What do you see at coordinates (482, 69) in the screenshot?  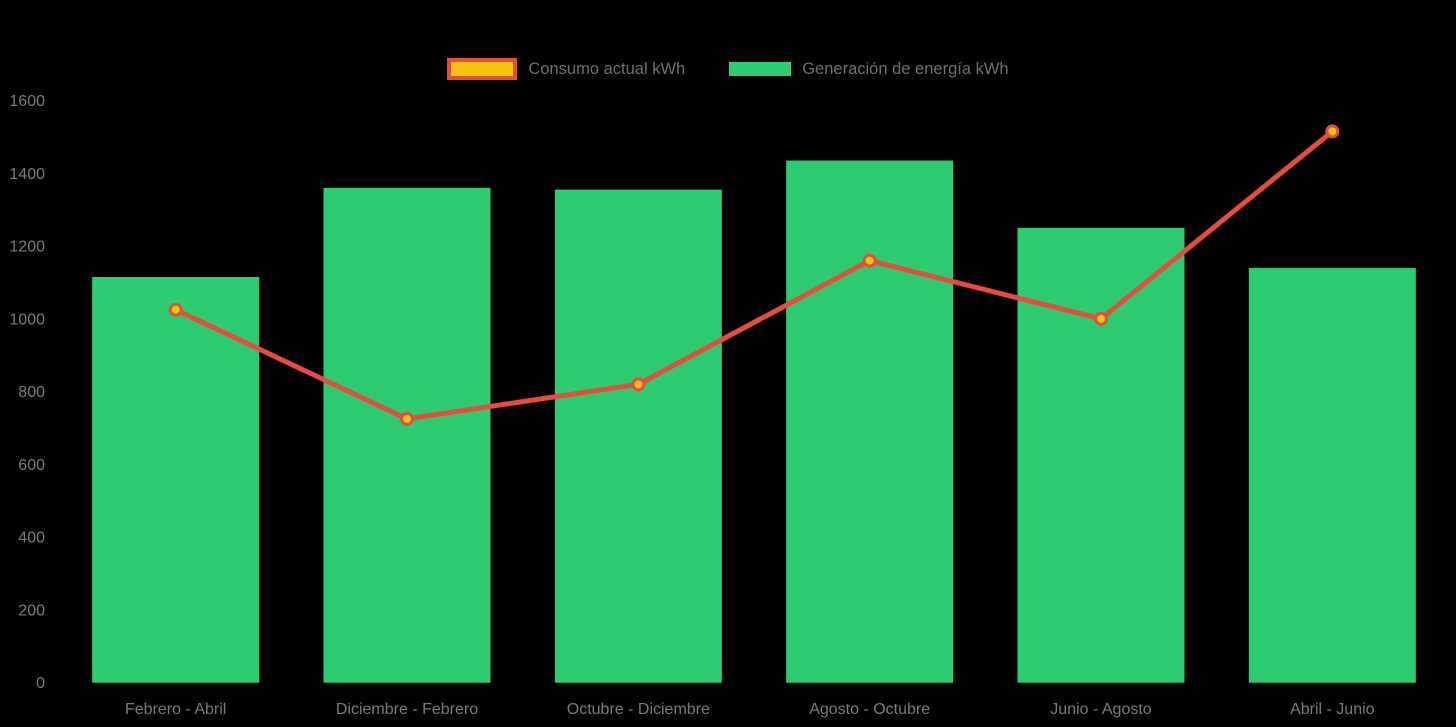 I see `legend-swatch-consumo` at bounding box center [482, 69].